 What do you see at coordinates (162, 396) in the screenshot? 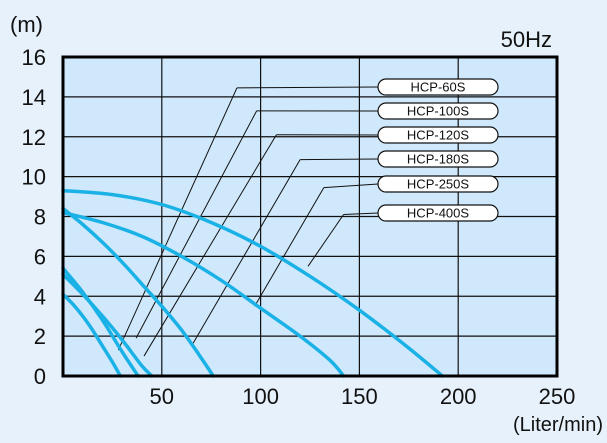
I see `x-tick-label: 50` at bounding box center [162, 396].